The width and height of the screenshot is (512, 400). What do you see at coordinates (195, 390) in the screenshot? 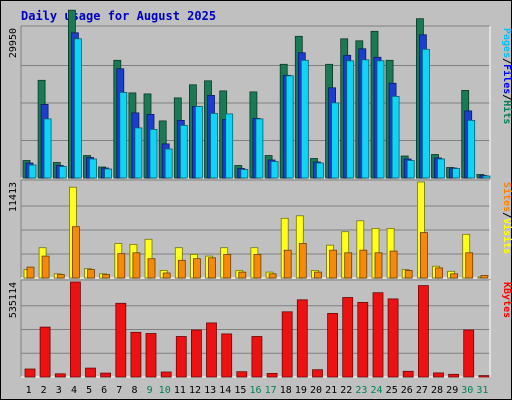
I see `x-tick-label-day-12: 12` at bounding box center [195, 390].